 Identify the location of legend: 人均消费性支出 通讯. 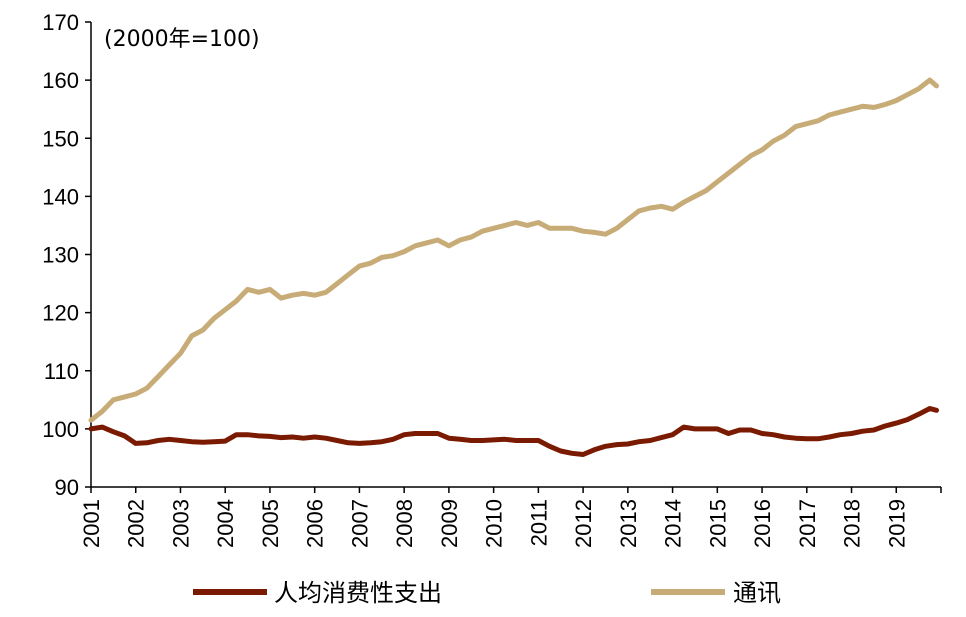
(487, 593).